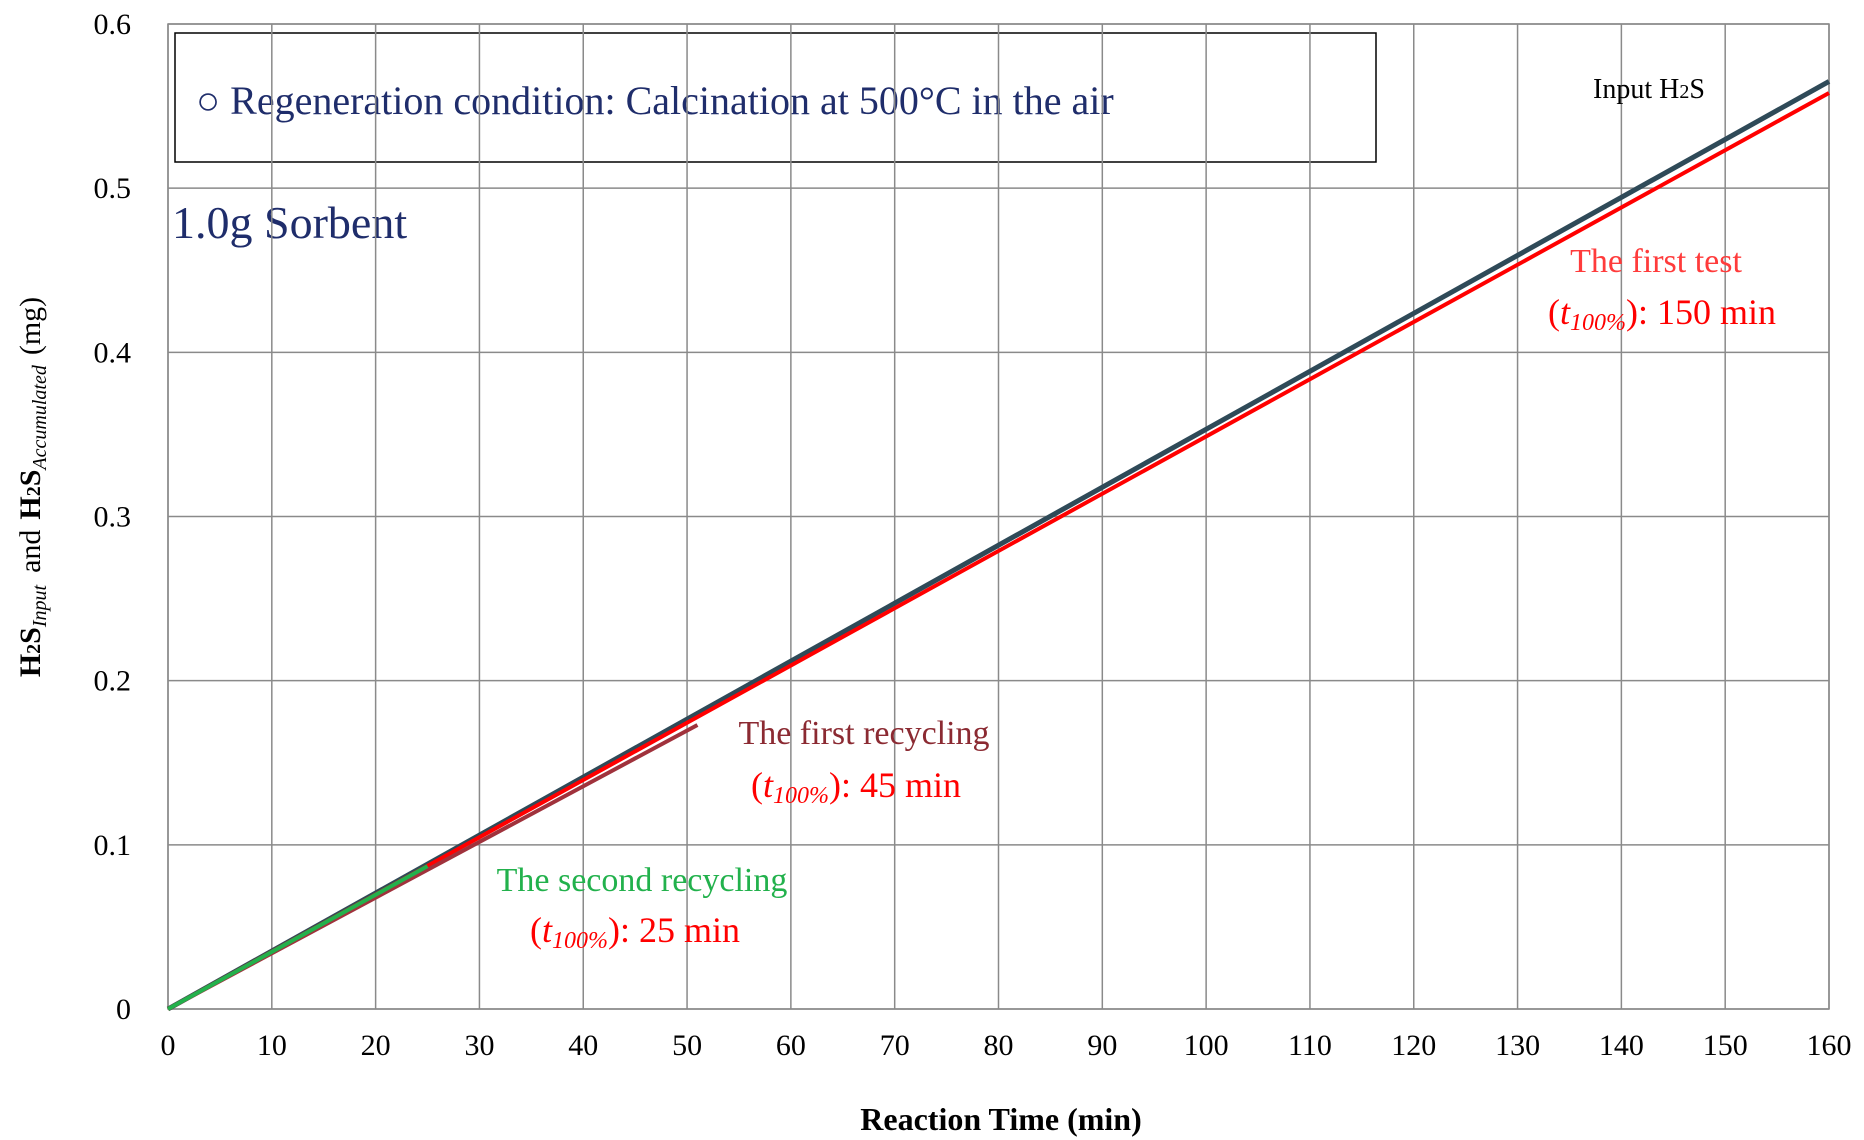 The image size is (1864, 1140). I want to click on y-axis-title: H2SInputandH2SAccumulated(mg), so click(32, 487).